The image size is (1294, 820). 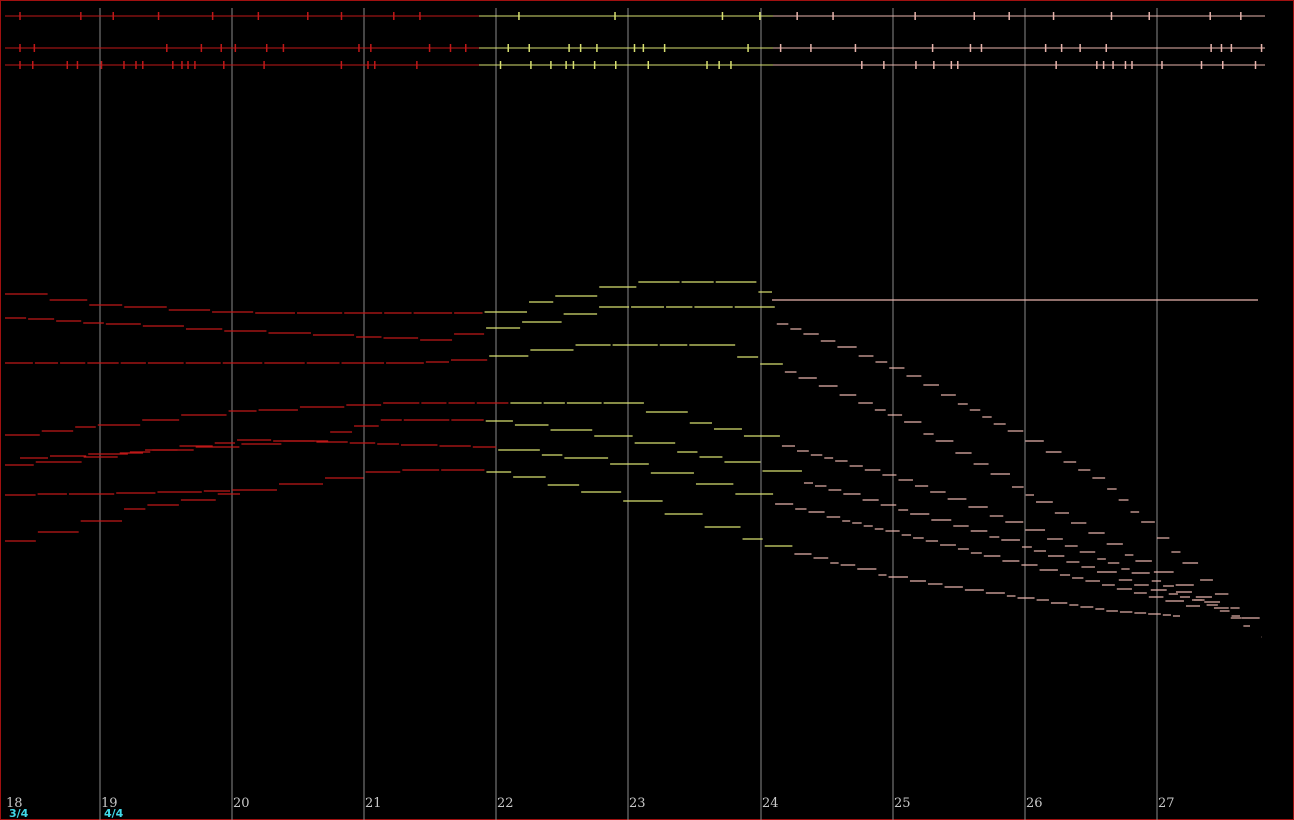 I want to click on measure-number: 25, so click(x=902, y=803).